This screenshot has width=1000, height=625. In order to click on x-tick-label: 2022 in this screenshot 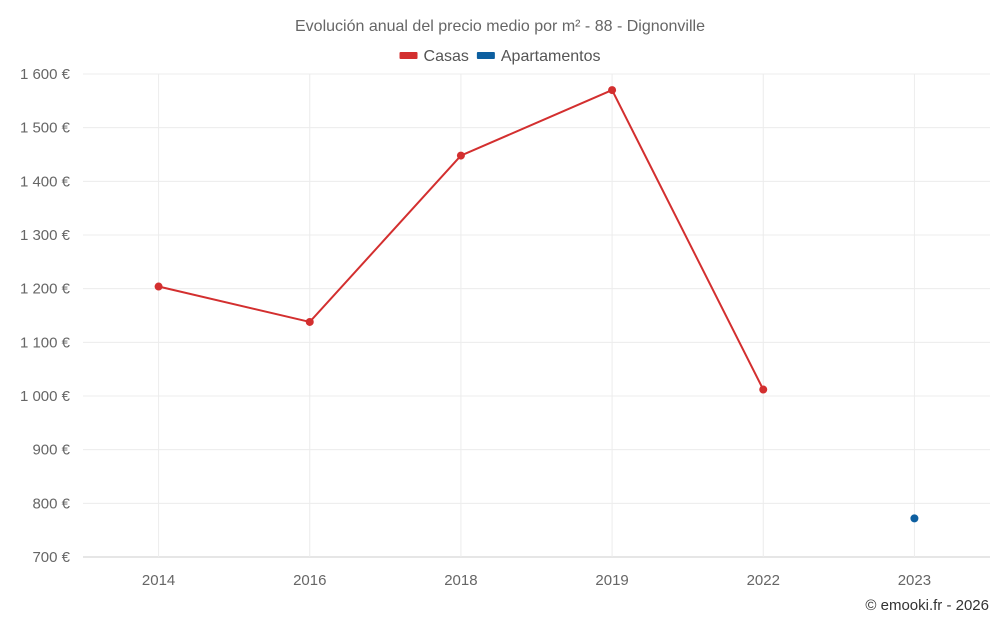, I will do `click(763, 580)`.